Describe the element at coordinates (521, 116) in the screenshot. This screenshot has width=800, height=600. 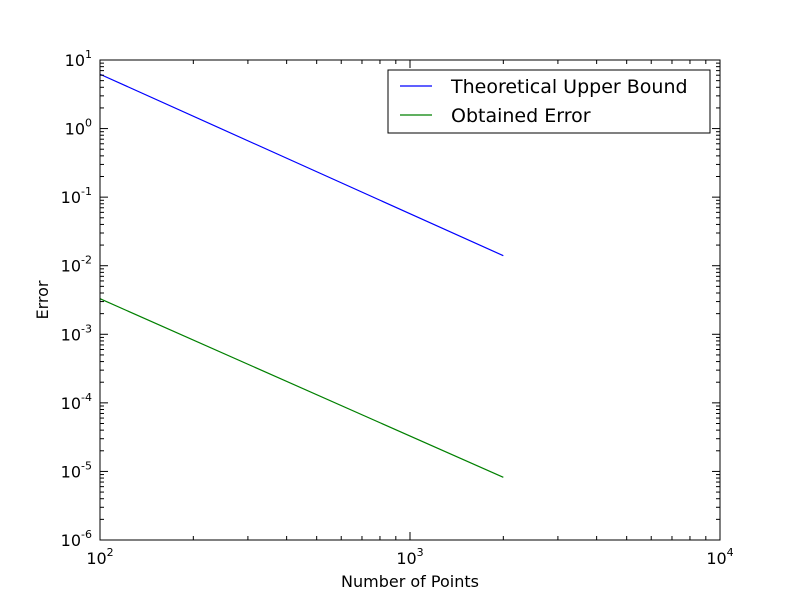
I see `legend-label-2: Obtained Error` at that location.